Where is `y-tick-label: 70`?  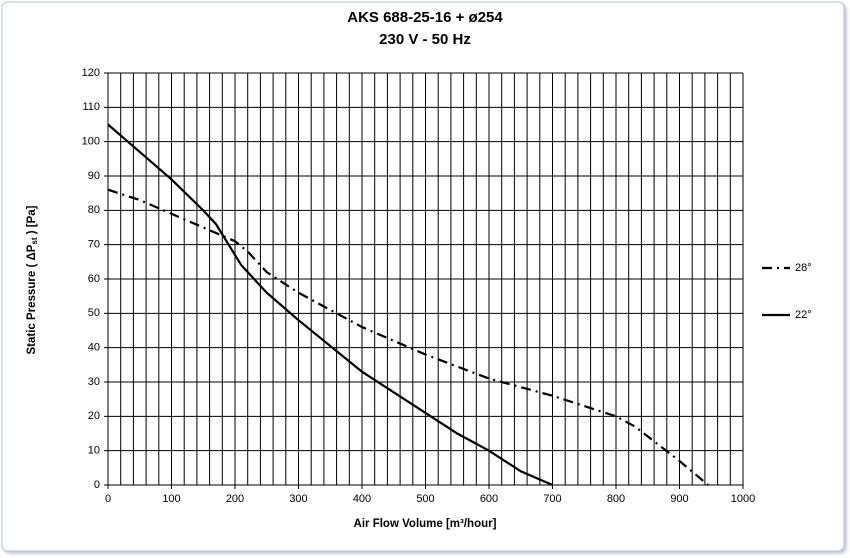 y-tick-label: 70 is located at coordinates (94, 245).